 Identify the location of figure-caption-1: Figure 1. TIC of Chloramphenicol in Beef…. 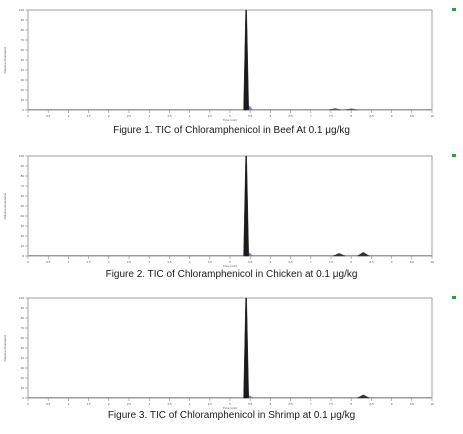
(231, 130).